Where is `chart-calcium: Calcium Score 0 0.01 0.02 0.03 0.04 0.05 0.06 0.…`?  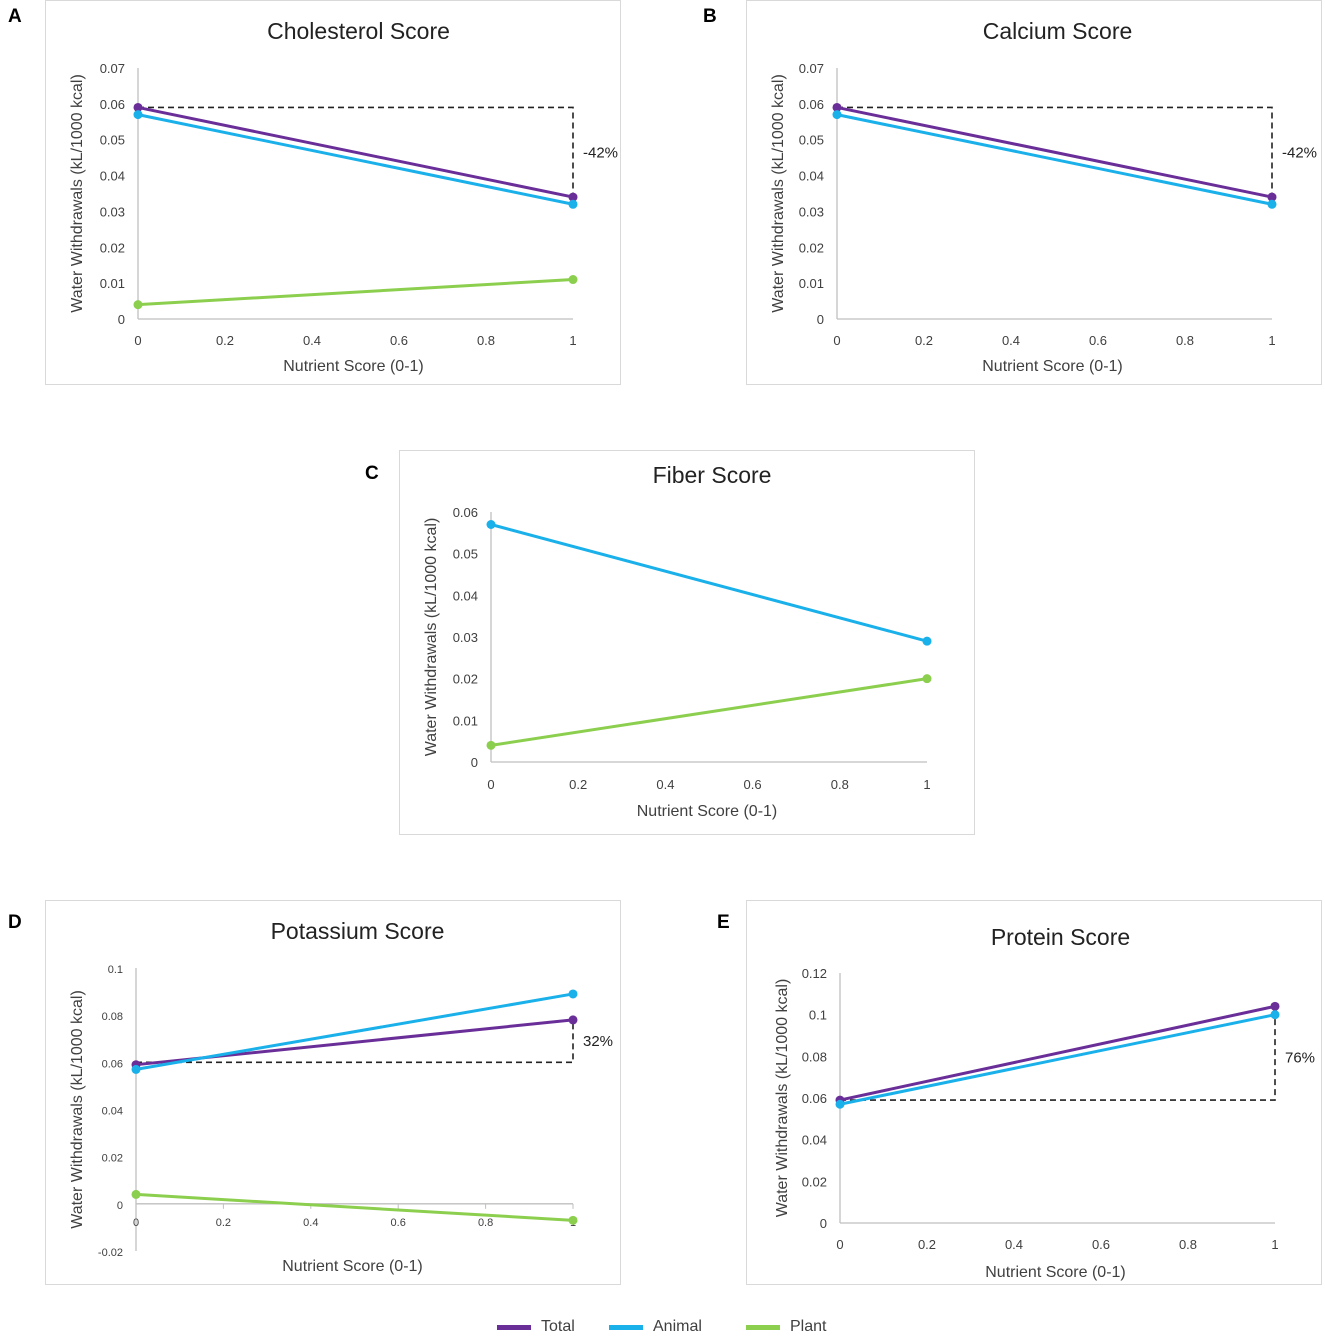
chart-calcium: Calcium Score 0 0.01 0.02 0.03 0.04 0.05 0.06 0.… is located at coordinates (1034, 192).